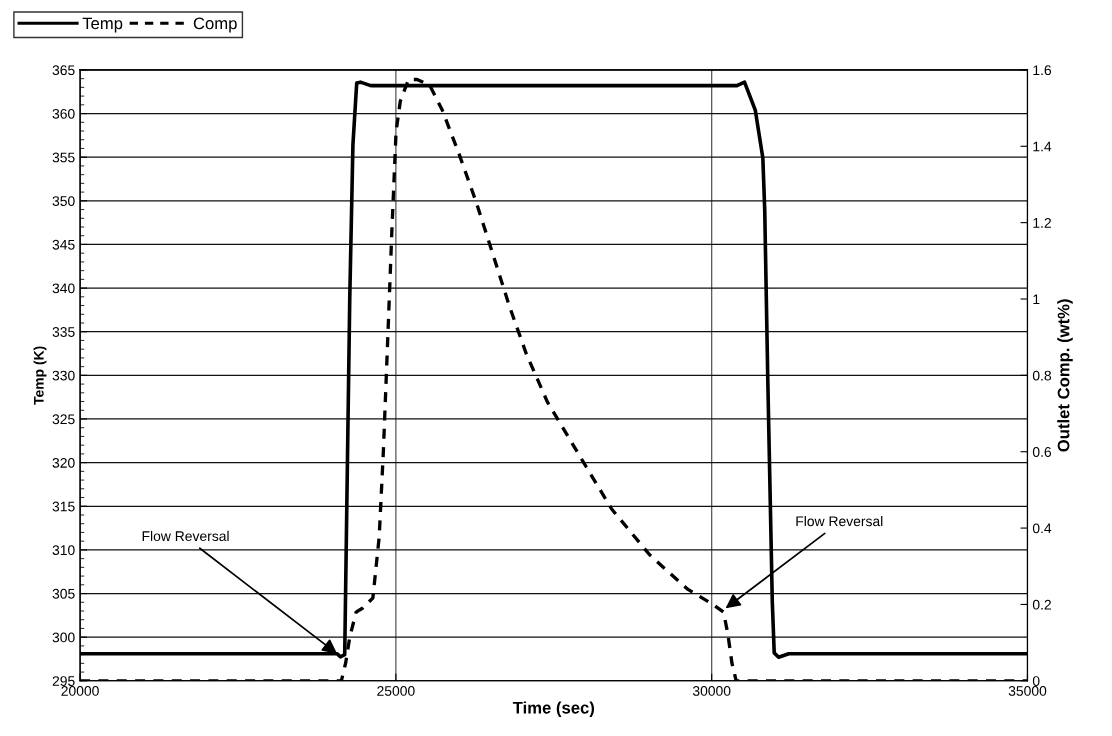 The width and height of the screenshot is (1112, 736). I want to click on y-tick-label: 295, so click(63, 681).